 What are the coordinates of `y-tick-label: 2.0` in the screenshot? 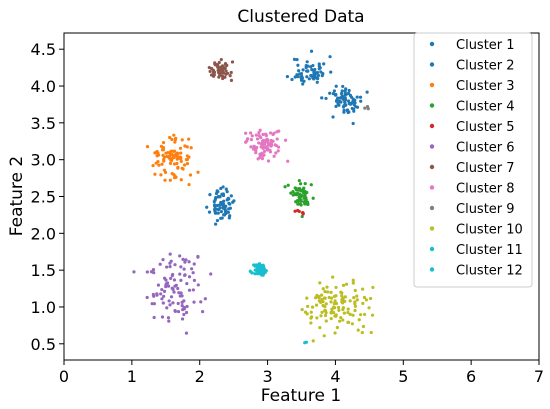 It's located at (43, 233).